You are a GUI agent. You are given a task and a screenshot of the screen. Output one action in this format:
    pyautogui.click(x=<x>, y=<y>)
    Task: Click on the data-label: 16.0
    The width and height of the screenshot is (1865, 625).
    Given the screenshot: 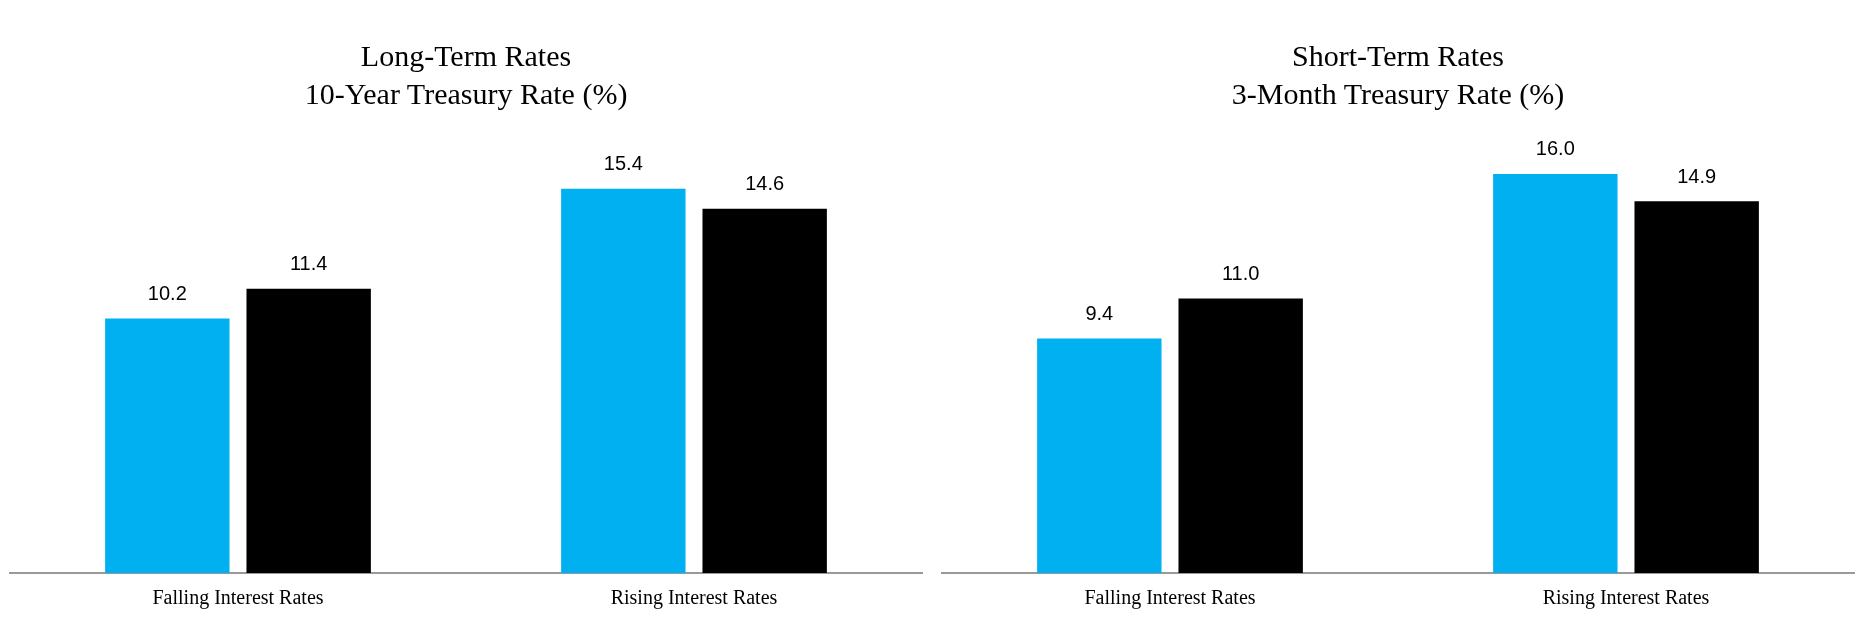 What is the action you would take?
    pyautogui.click(x=1555, y=148)
    